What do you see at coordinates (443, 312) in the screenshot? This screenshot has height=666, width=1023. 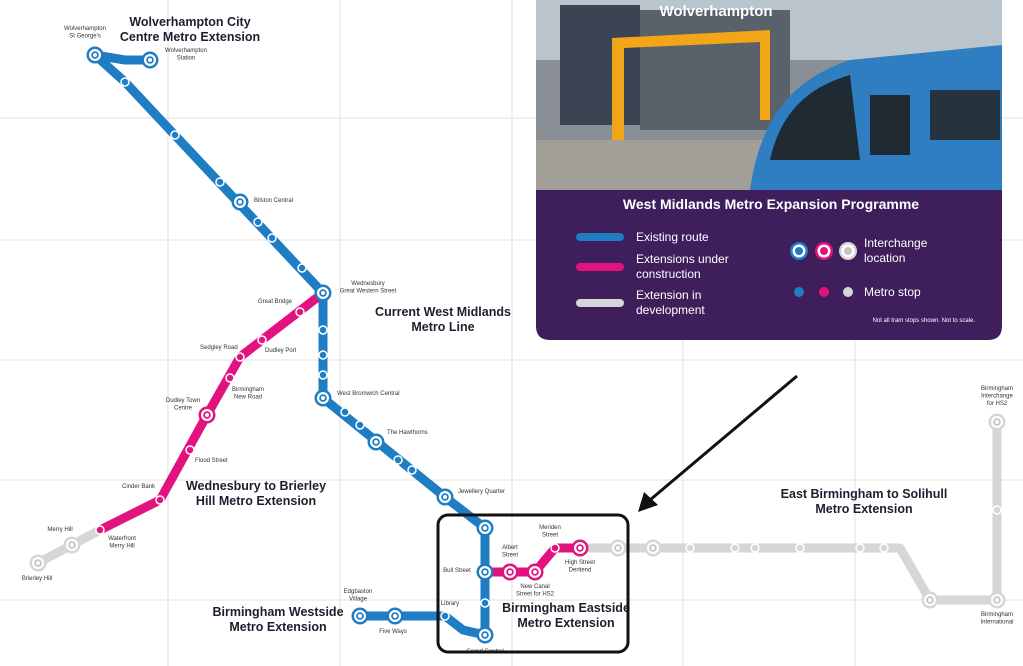 I see `region-label-line: Current West Midlands` at bounding box center [443, 312].